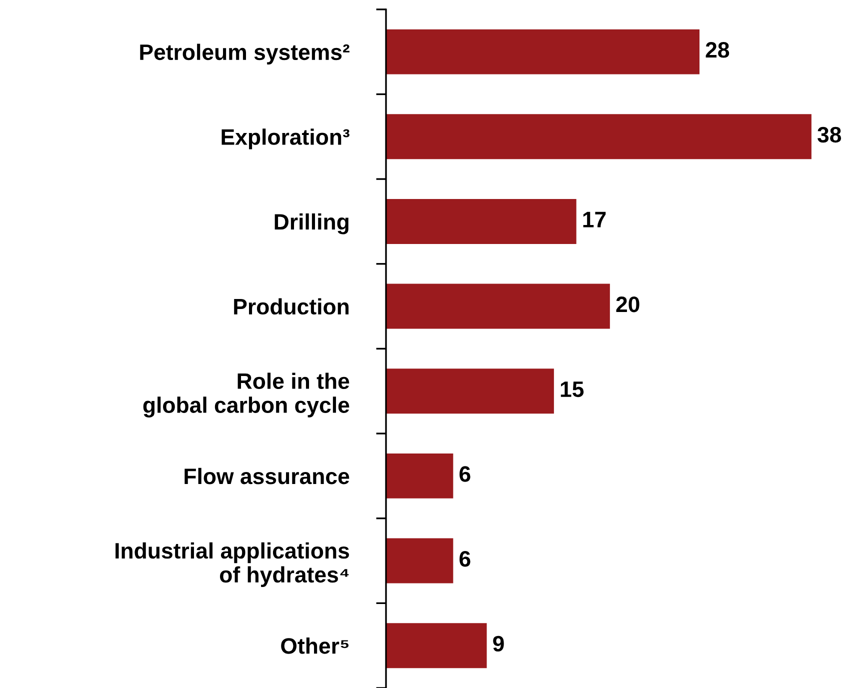 The height and width of the screenshot is (688, 854). Describe the element at coordinates (572, 390) in the screenshot. I see `data-label: 15` at that location.